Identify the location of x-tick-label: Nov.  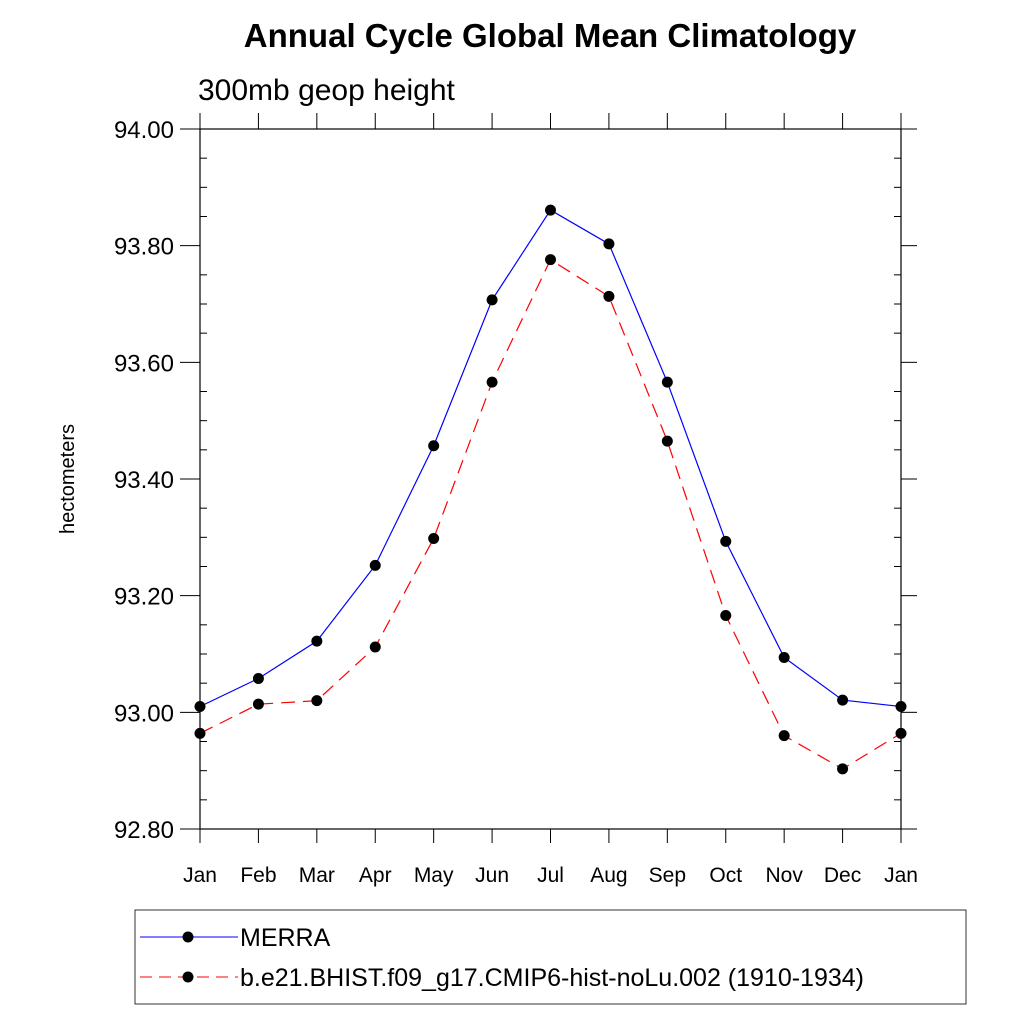
(784, 875).